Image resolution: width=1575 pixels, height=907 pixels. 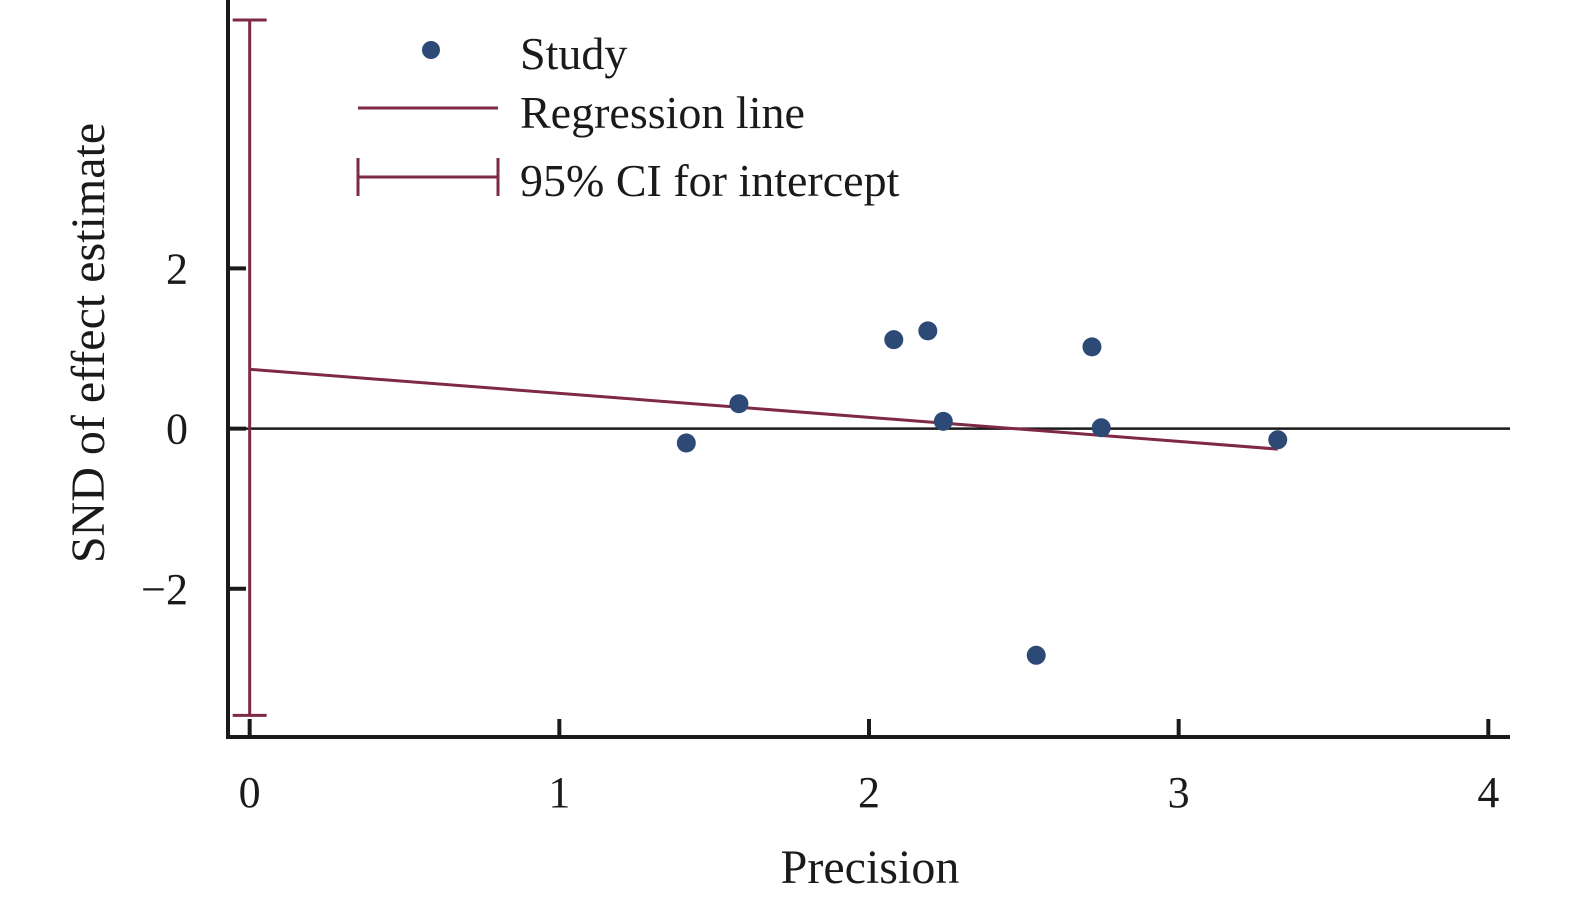 What do you see at coordinates (431, 50) in the screenshot?
I see `legend-study-marker` at bounding box center [431, 50].